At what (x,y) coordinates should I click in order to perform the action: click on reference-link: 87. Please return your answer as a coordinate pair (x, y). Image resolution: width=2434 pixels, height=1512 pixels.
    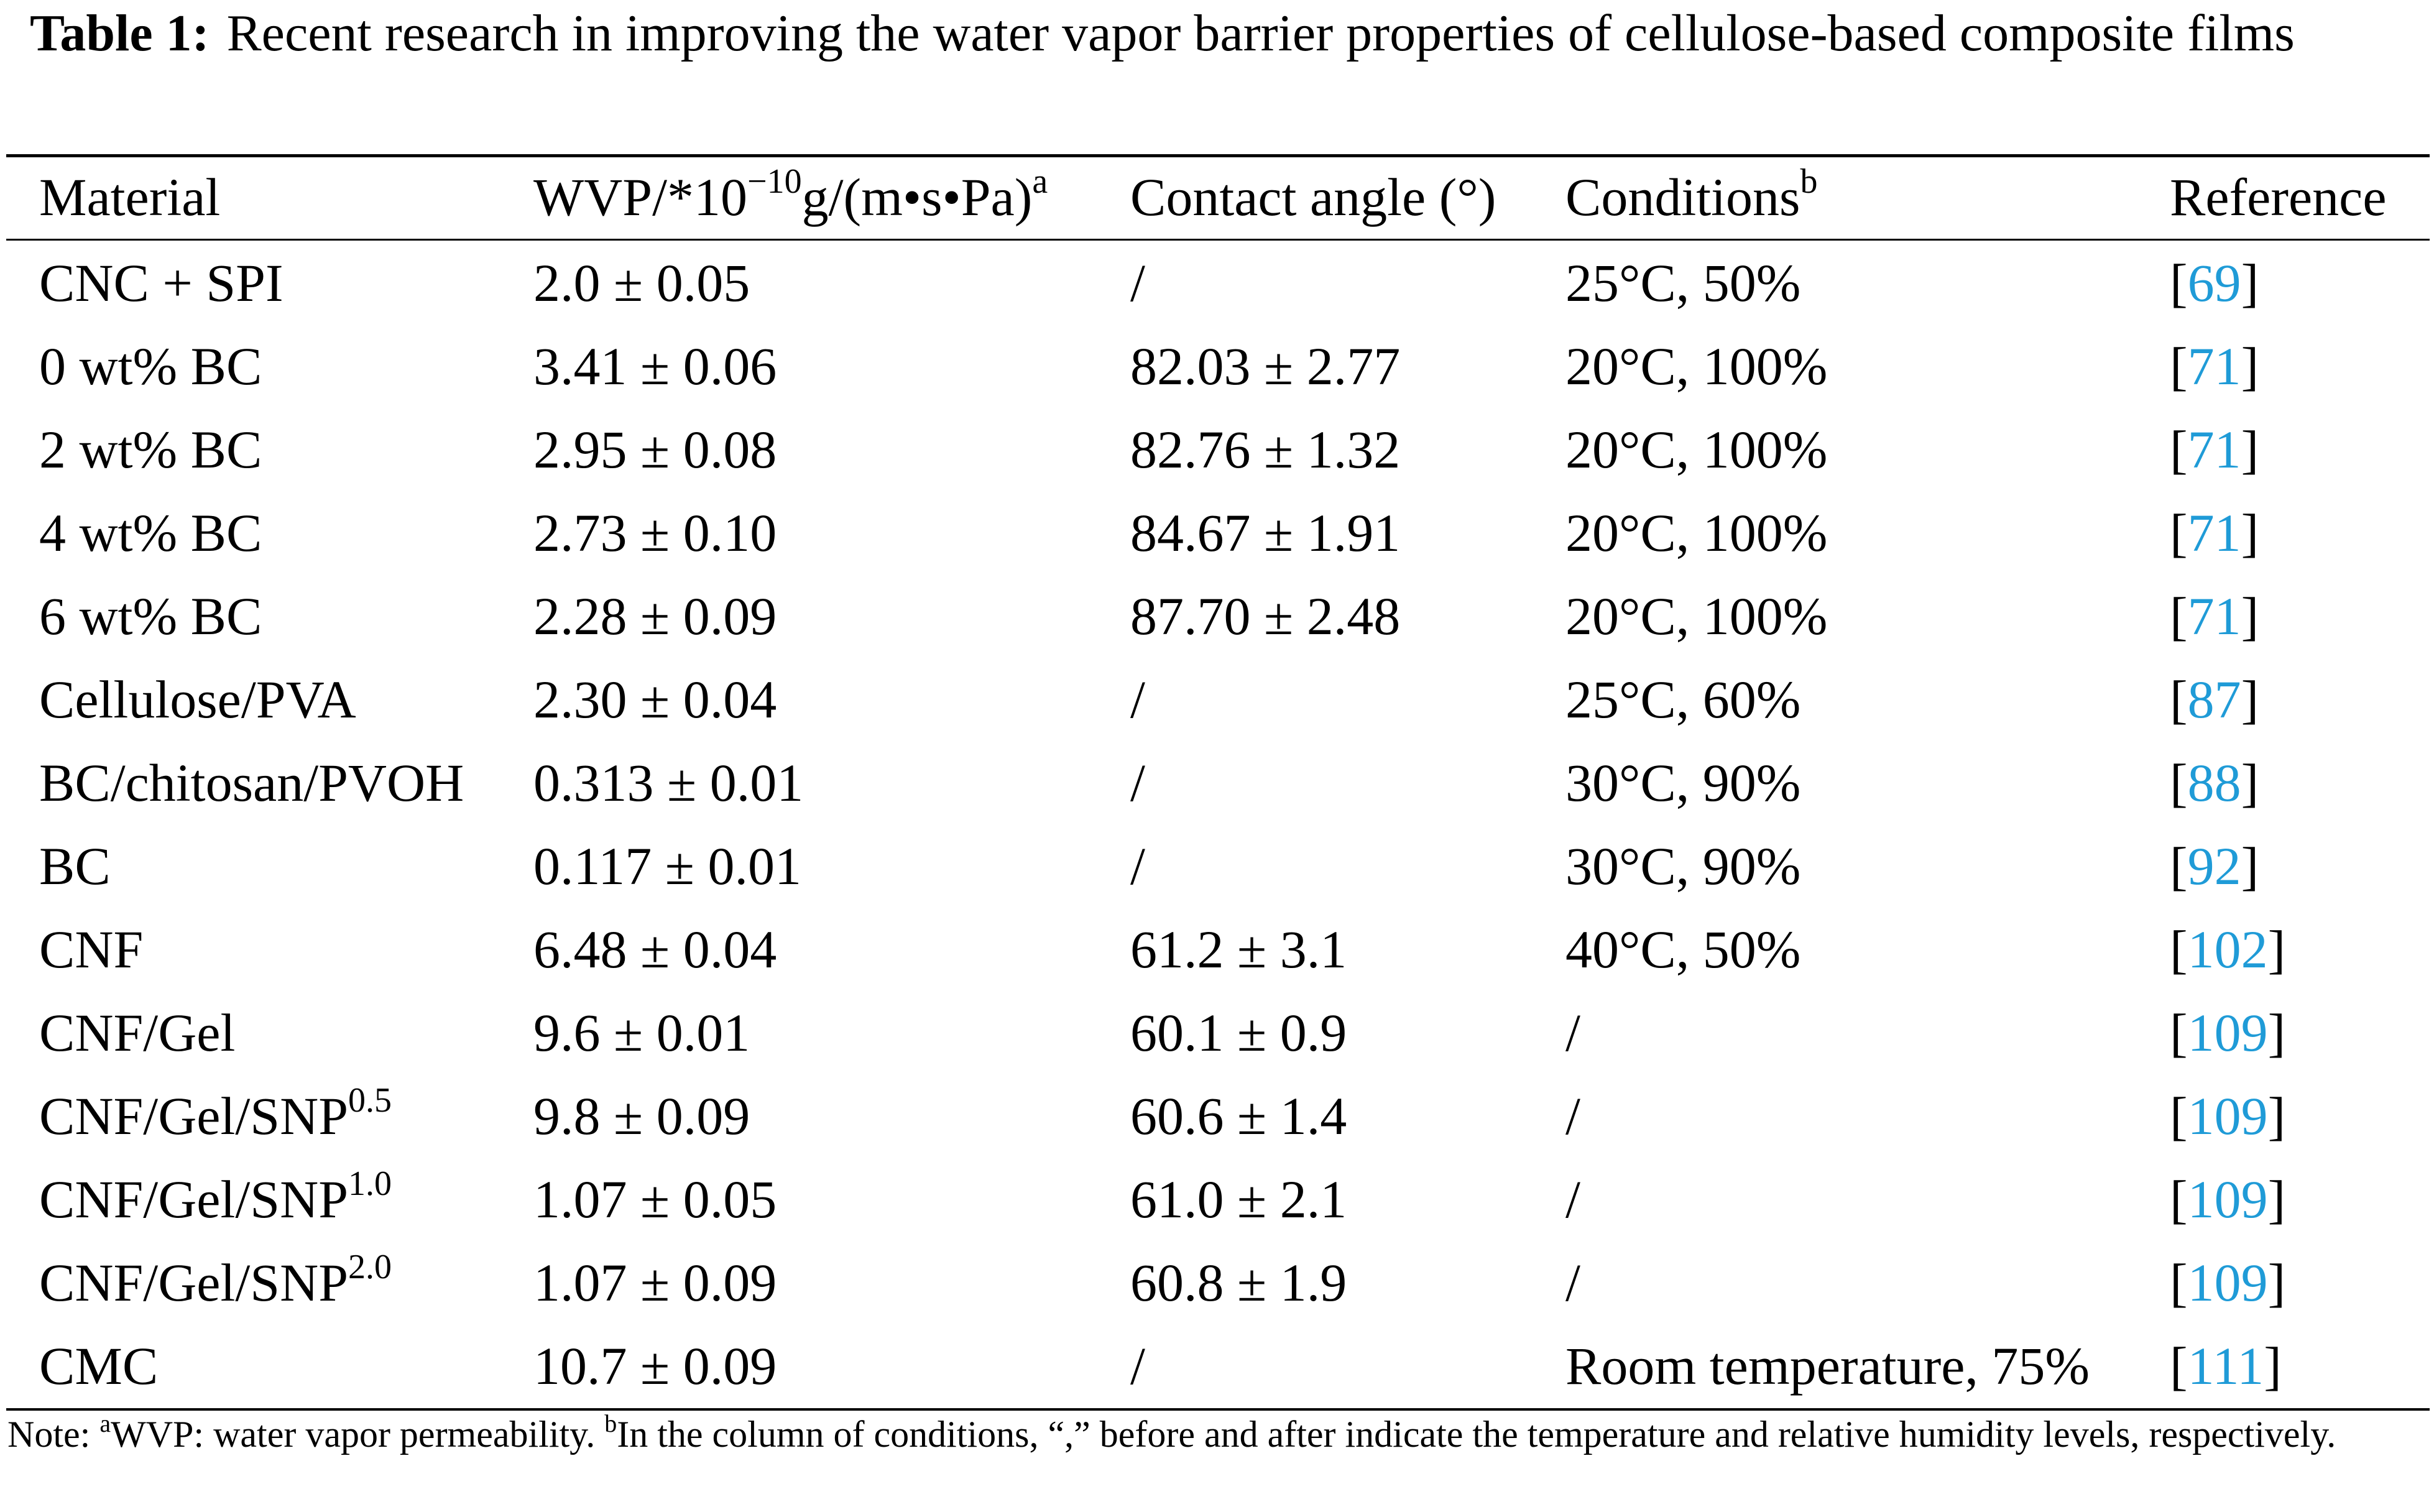
    Looking at the image, I should click on (2214, 699).